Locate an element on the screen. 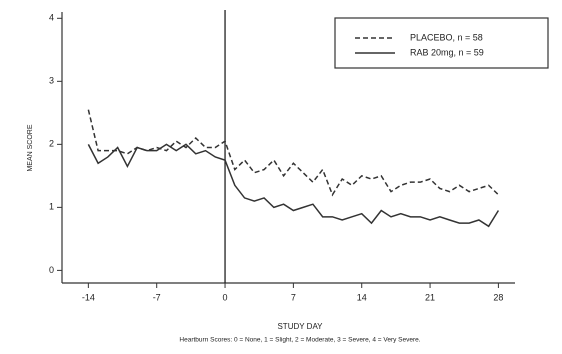 This screenshot has height=354, width=562. y-axis-label: MEAN SCORE is located at coordinates (30, 147).